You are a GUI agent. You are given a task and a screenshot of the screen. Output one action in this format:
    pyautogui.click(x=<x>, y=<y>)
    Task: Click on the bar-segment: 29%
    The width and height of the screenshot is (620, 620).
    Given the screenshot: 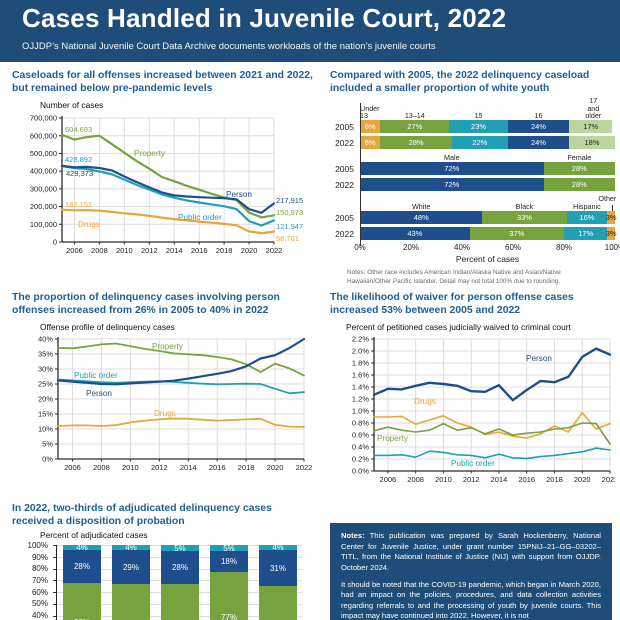 What is the action you would take?
    pyautogui.click(x=131, y=567)
    